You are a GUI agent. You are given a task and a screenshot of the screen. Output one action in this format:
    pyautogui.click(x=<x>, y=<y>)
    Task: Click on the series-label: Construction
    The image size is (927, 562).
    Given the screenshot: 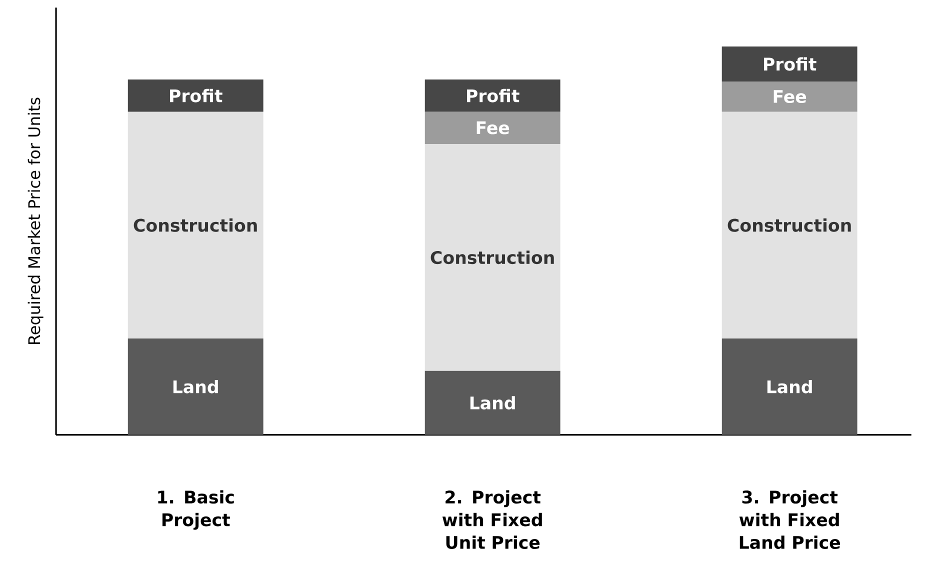 What is the action you would take?
    pyautogui.click(x=492, y=257)
    